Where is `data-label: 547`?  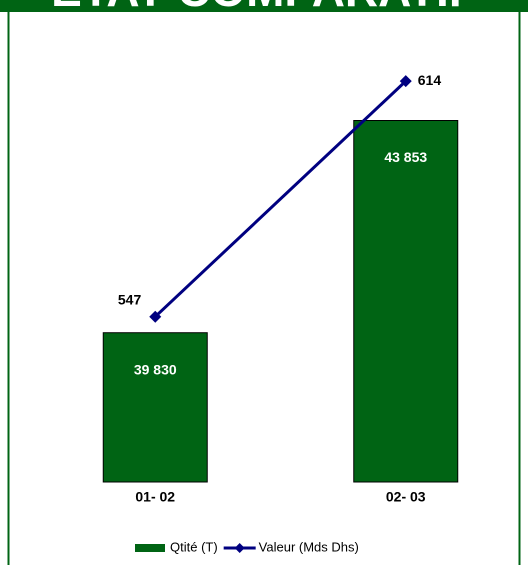 data-label: 547 is located at coordinates (130, 299).